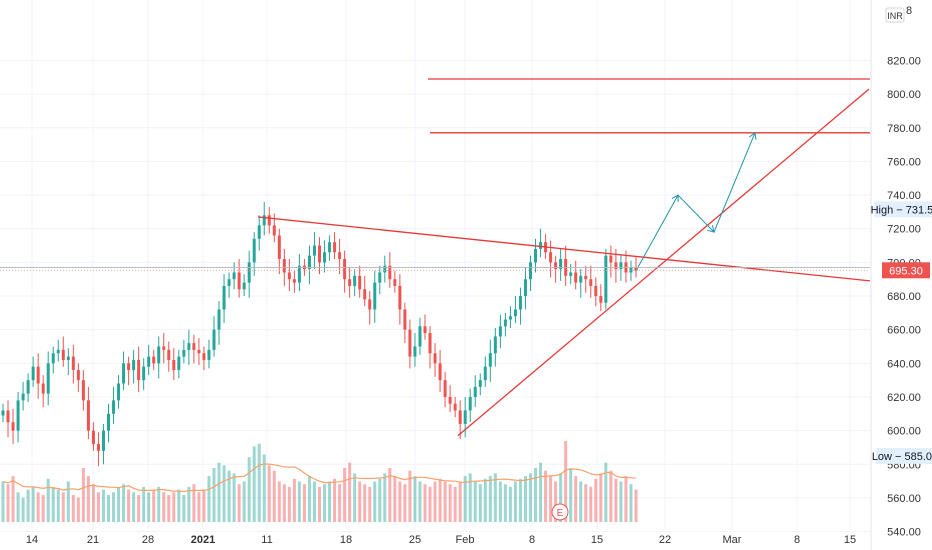  Describe the element at coordinates (732, 540) in the screenshot. I see `x-tick-label: Mar` at that location.